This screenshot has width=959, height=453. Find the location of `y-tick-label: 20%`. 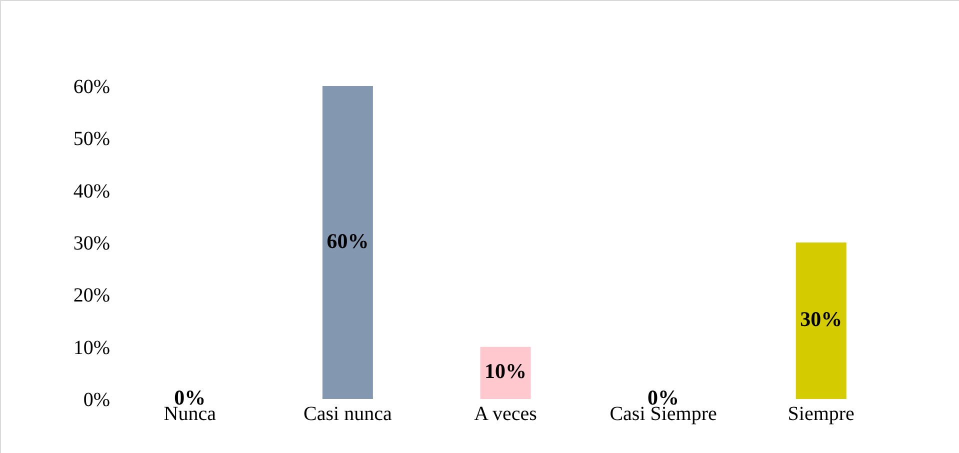

y-tick-label: 20% is located at coordinates (91, 295).